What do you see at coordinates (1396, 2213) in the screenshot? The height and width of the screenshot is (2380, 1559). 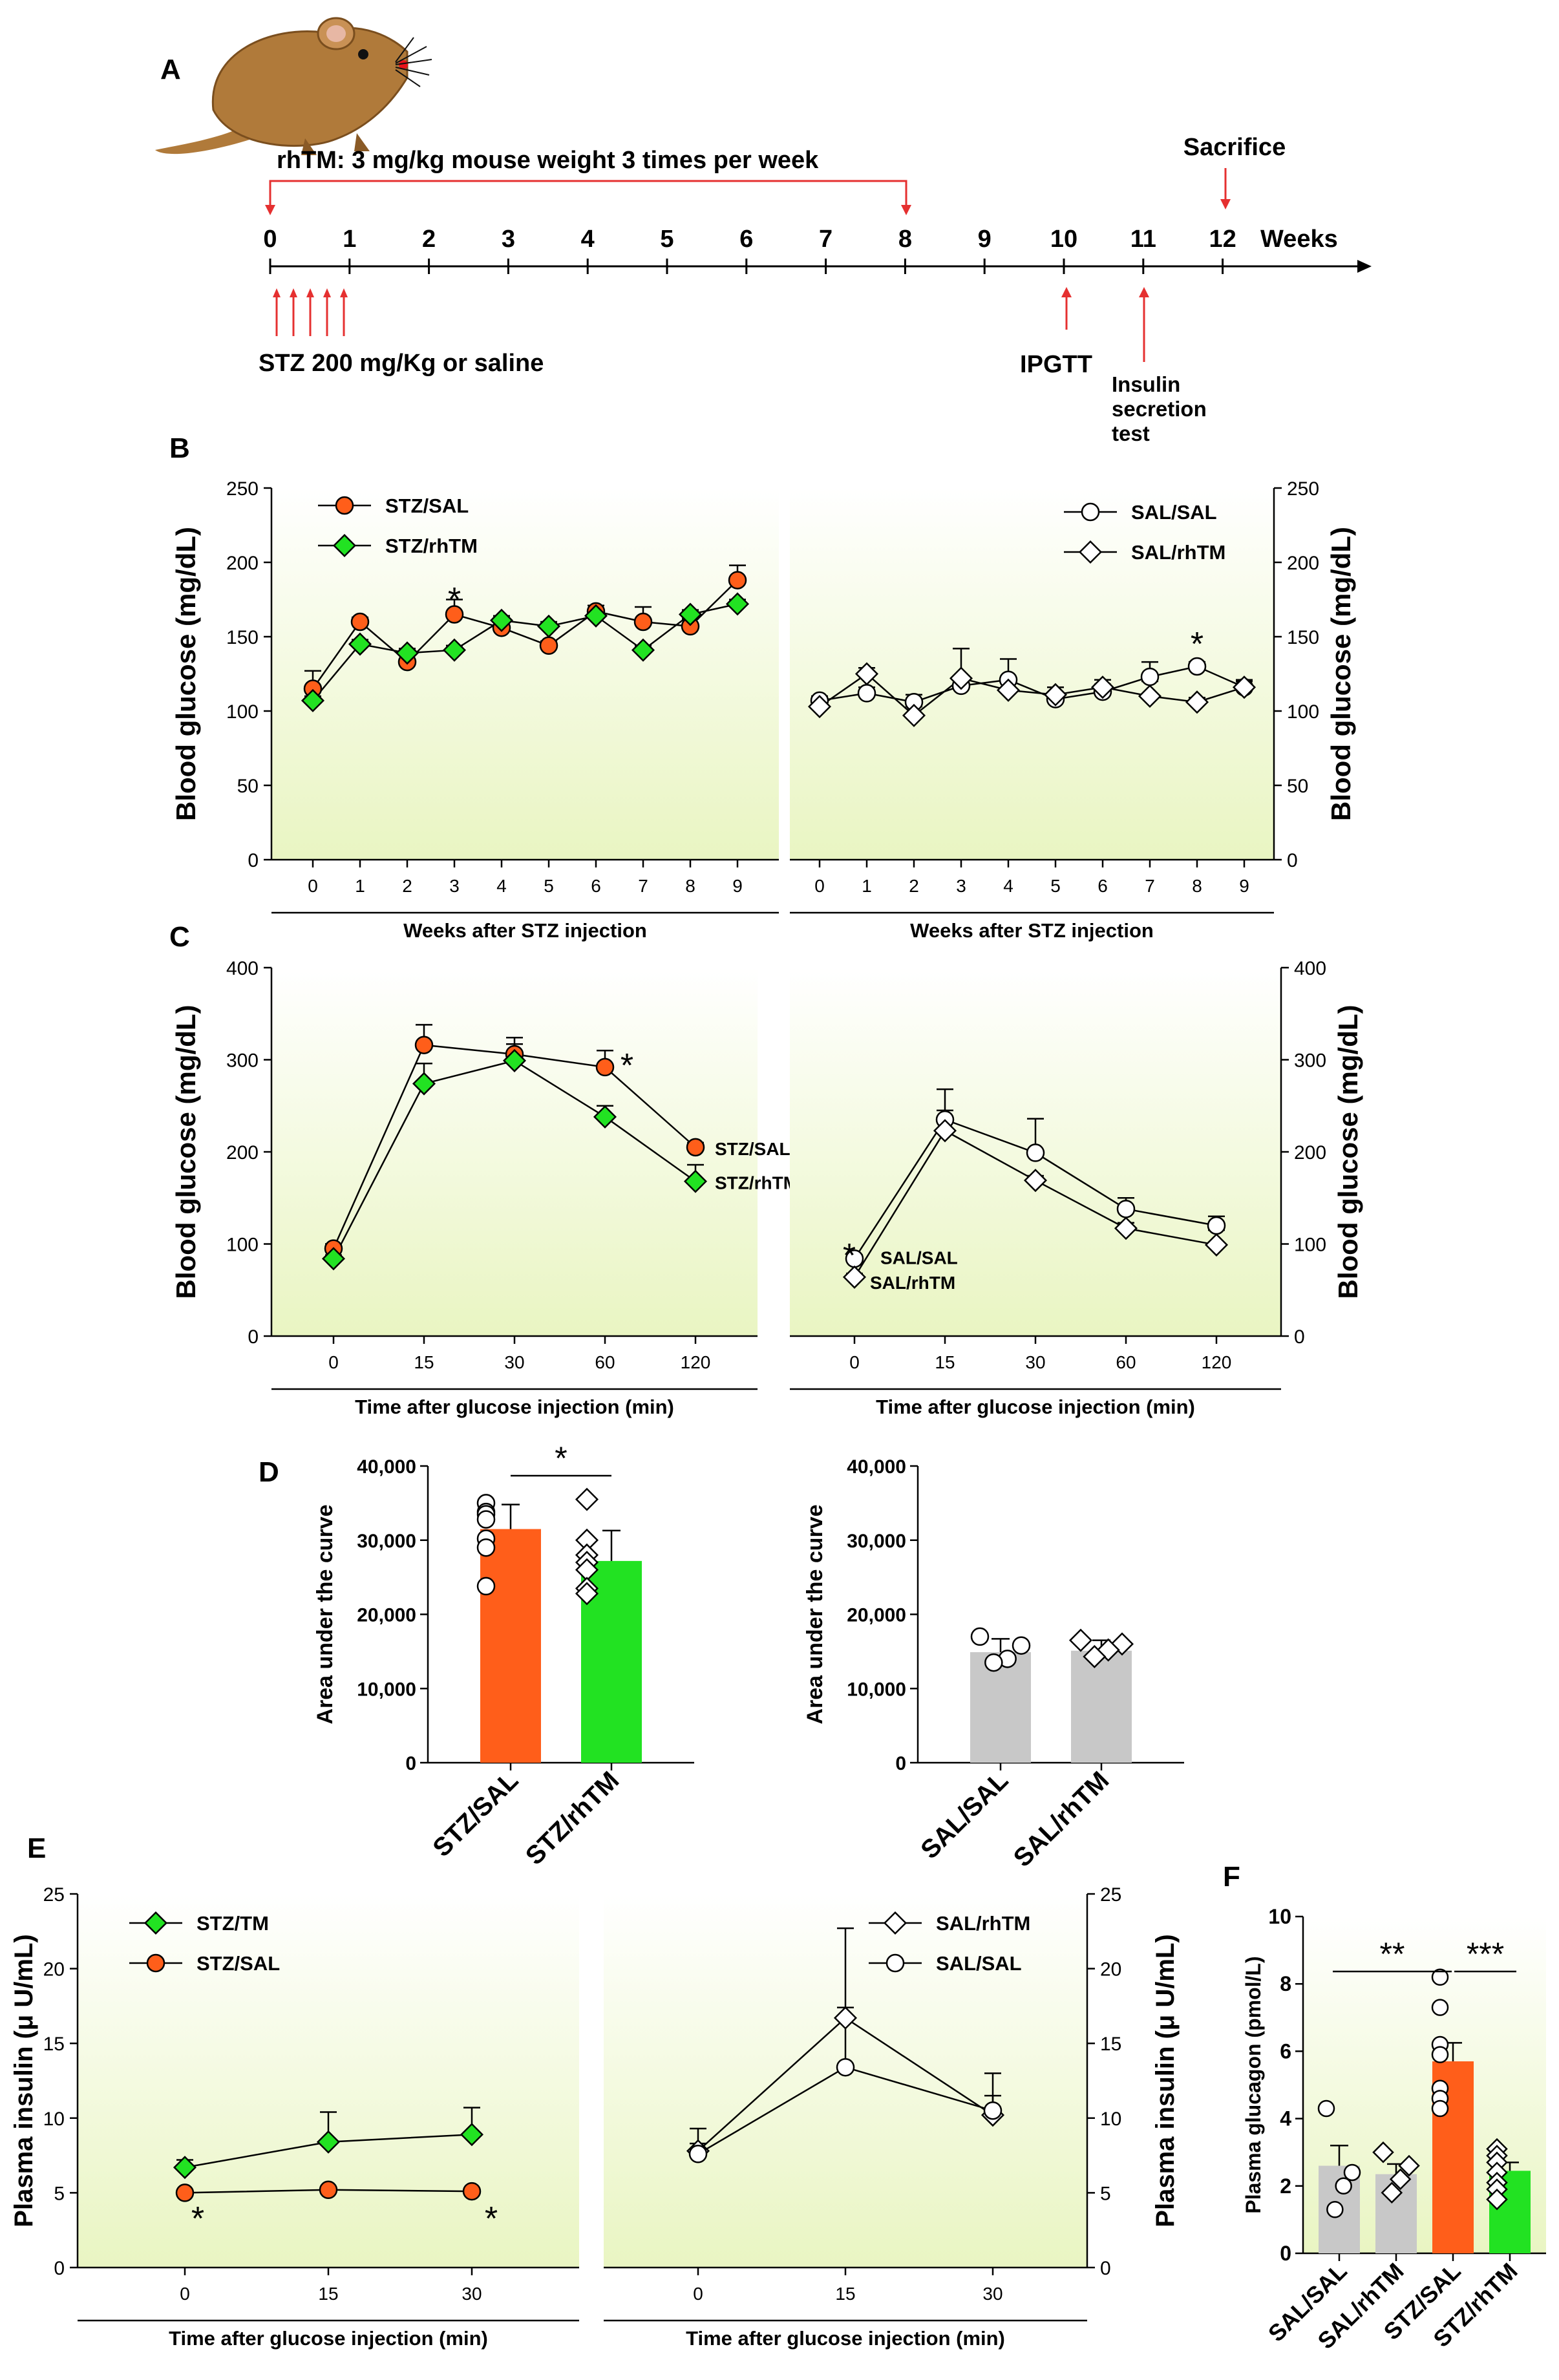 I see `bar-sal-rhtm` at bounding box center [1396, 2213].